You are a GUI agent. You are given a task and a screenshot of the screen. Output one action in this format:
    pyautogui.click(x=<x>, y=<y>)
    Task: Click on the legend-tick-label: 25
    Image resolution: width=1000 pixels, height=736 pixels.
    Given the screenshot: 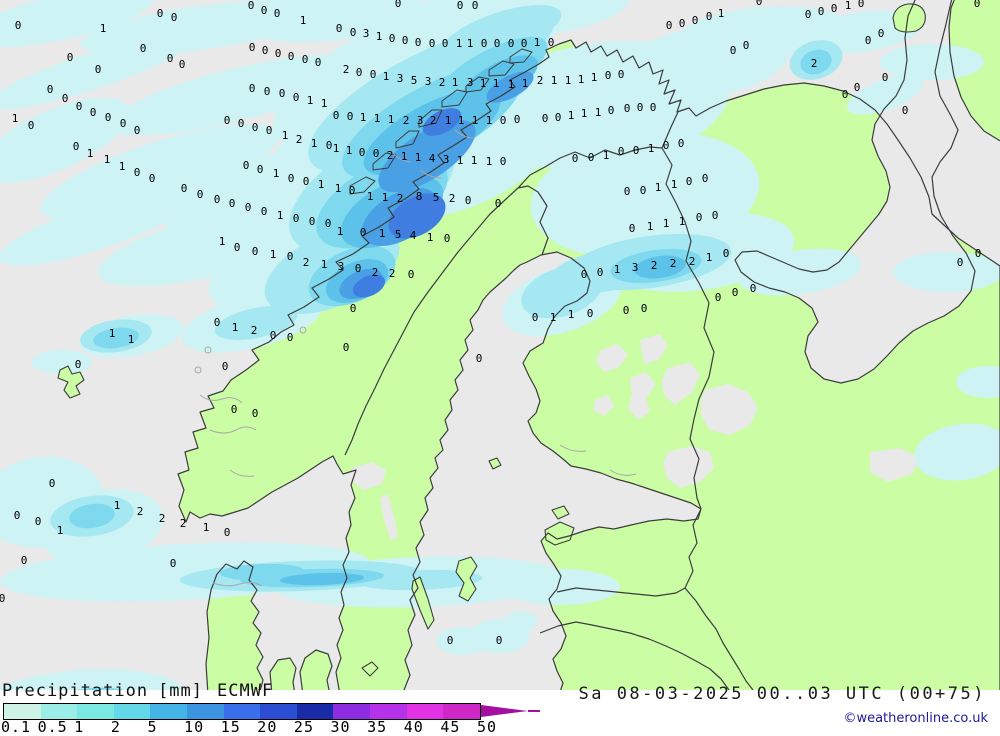 What is the action you would take?
    pyautogui.click(x=303, y=727)
    